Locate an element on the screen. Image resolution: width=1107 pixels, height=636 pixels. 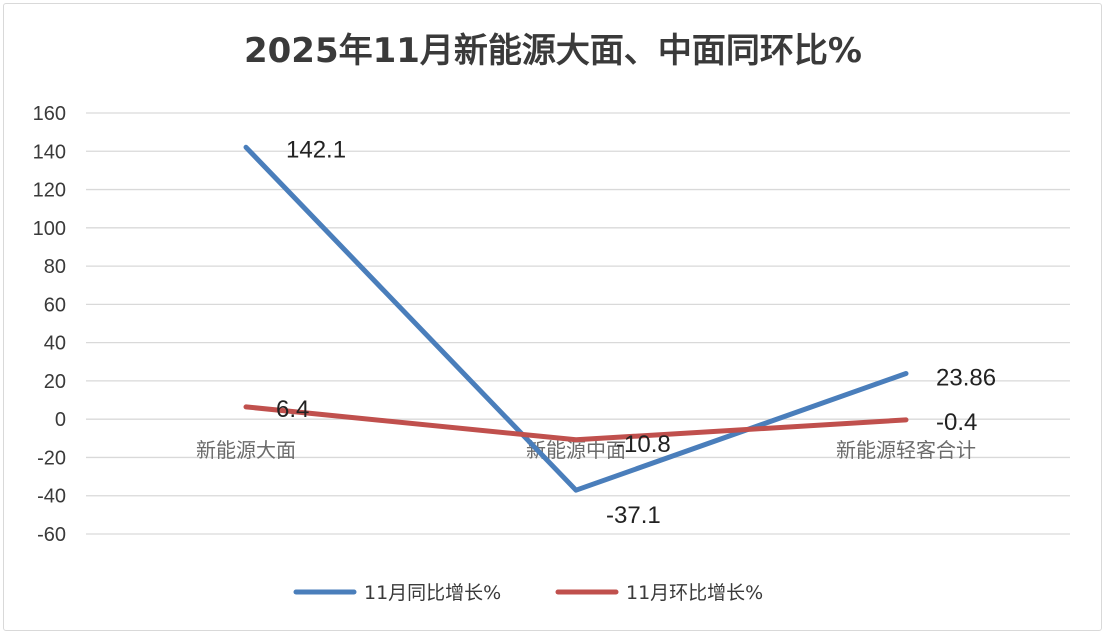
data-label: 6.4 is located at coordinates (292, 409).